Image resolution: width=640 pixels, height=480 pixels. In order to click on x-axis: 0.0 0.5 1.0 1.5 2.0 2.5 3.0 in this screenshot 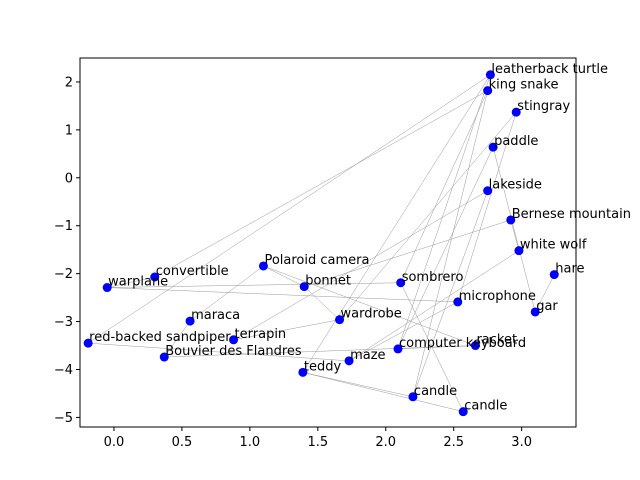, I will do `click(318, 438)`.